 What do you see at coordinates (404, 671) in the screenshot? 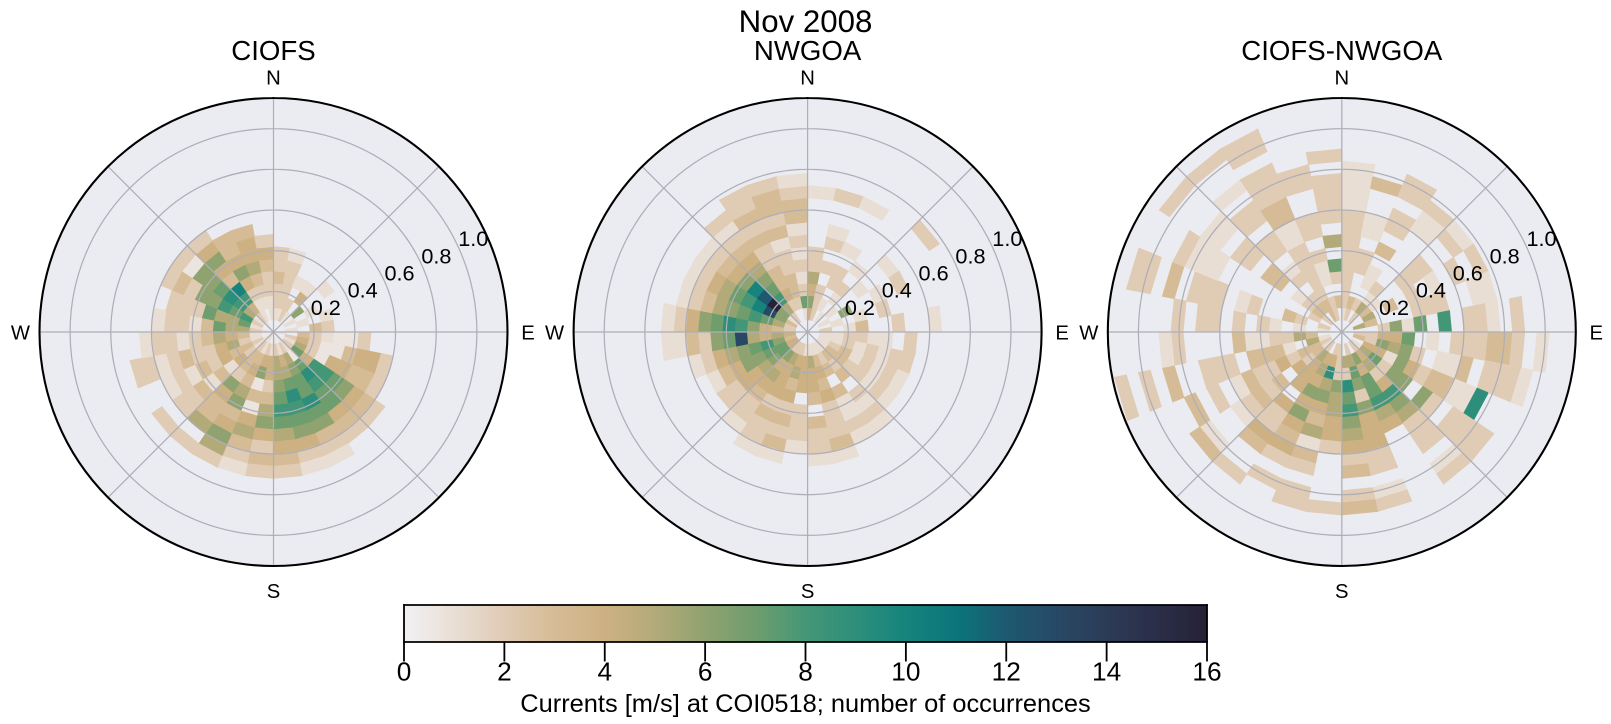
I see `svg-text: 0` at bounding box center [404, 671].